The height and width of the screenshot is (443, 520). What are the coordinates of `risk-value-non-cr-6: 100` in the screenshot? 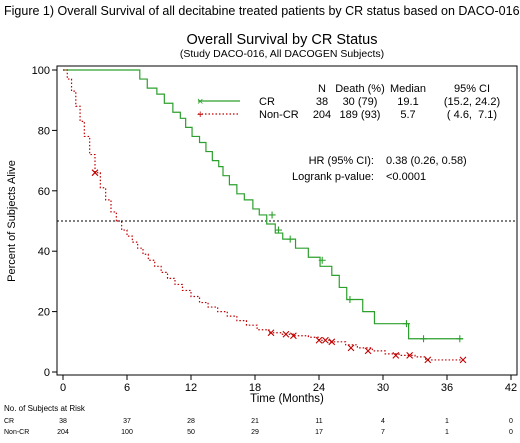 It's located at (127, 432).